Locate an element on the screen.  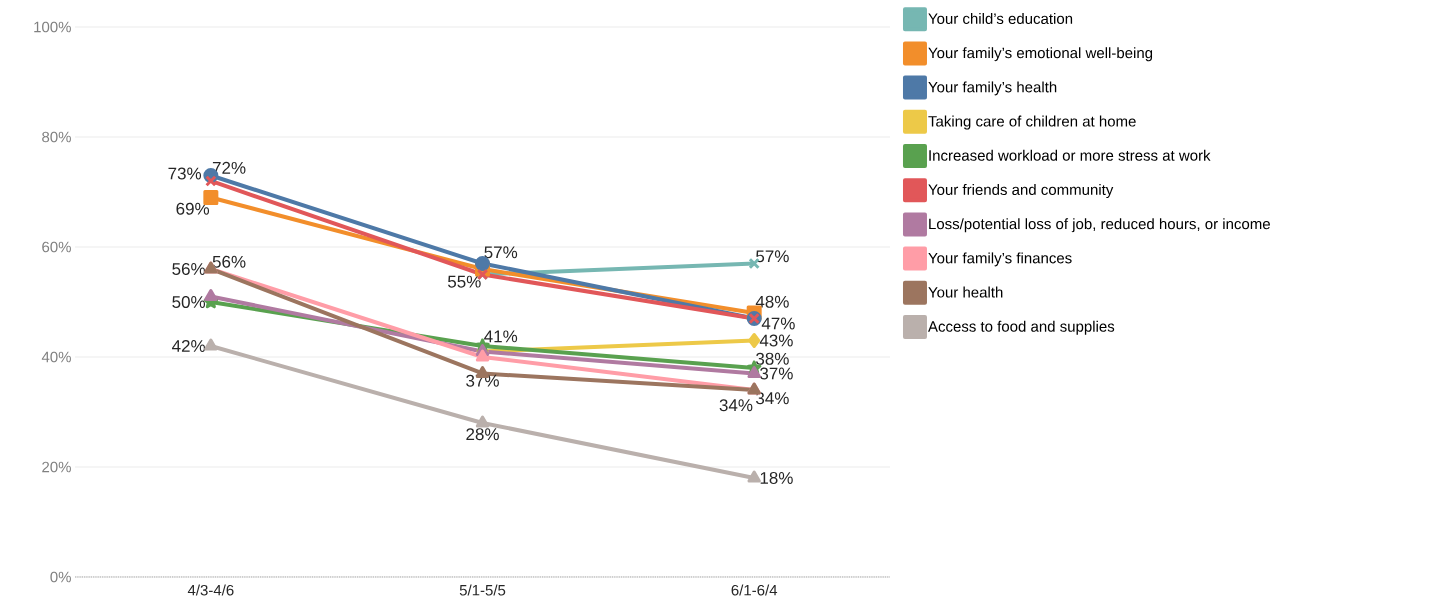
x-tick-label: 5/1-5/5 is located at coordinates (482, 590).